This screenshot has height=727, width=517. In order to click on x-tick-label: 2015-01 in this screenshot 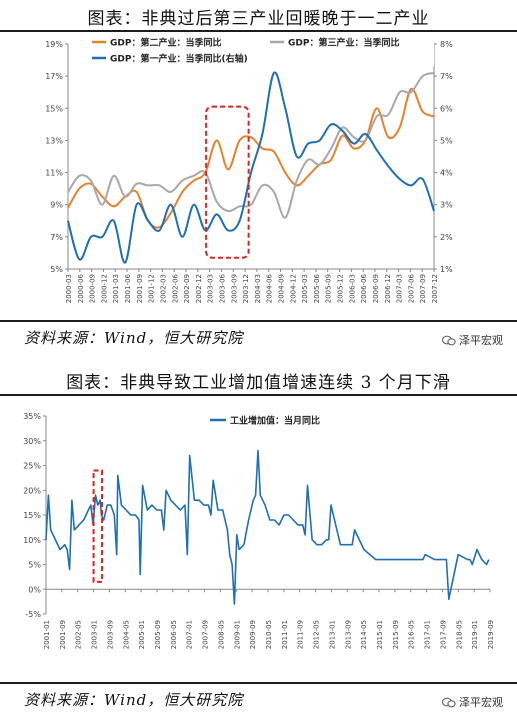, I will do `click(380, 634)`.